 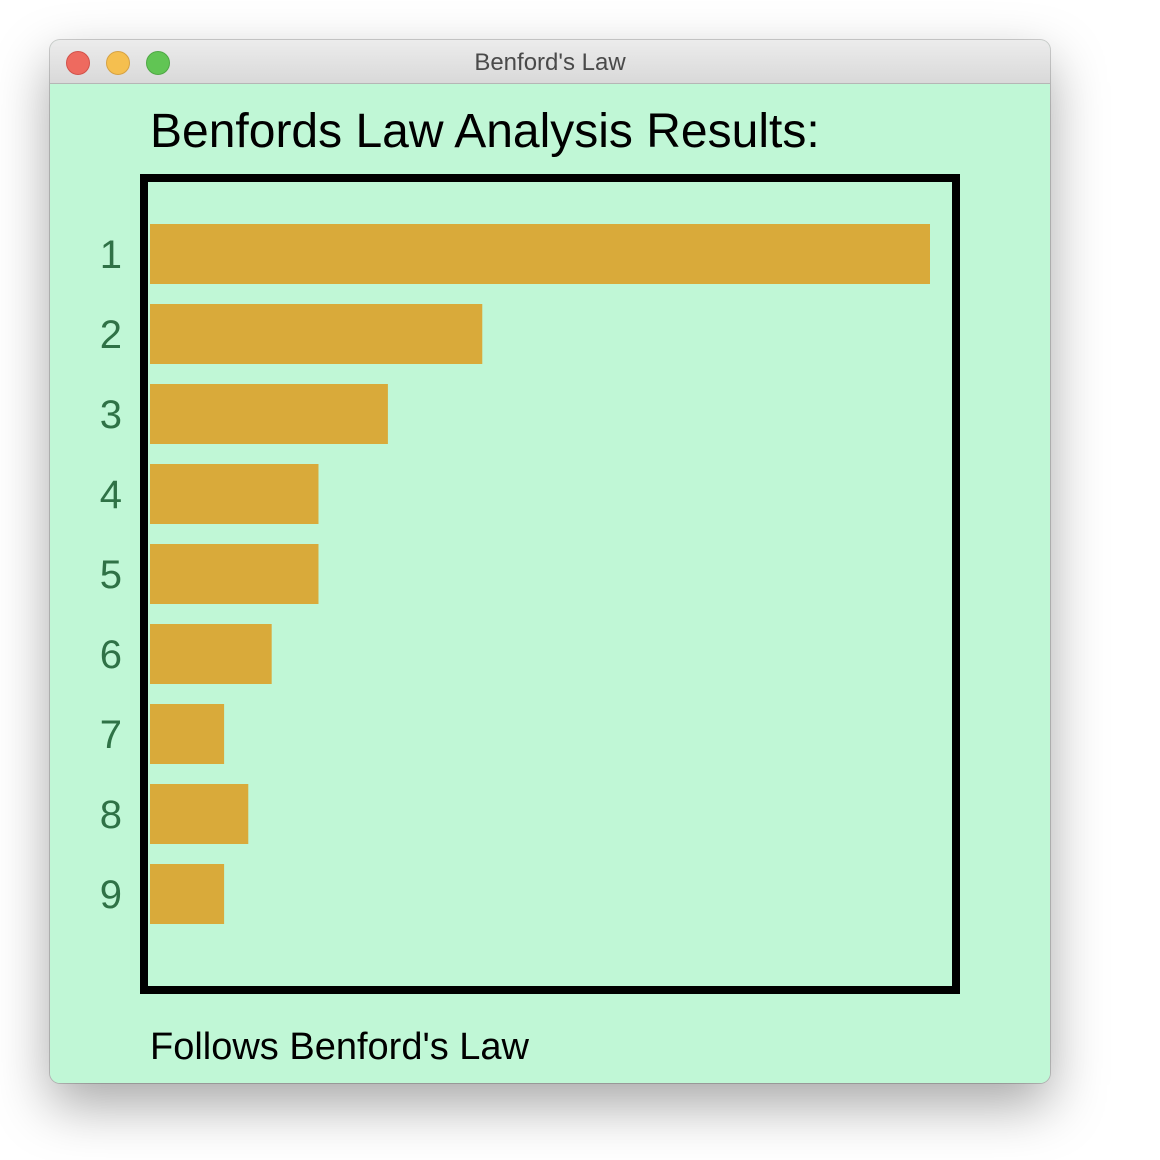 I want to click on digit-label-2: 2, so click(x=111, y=335).